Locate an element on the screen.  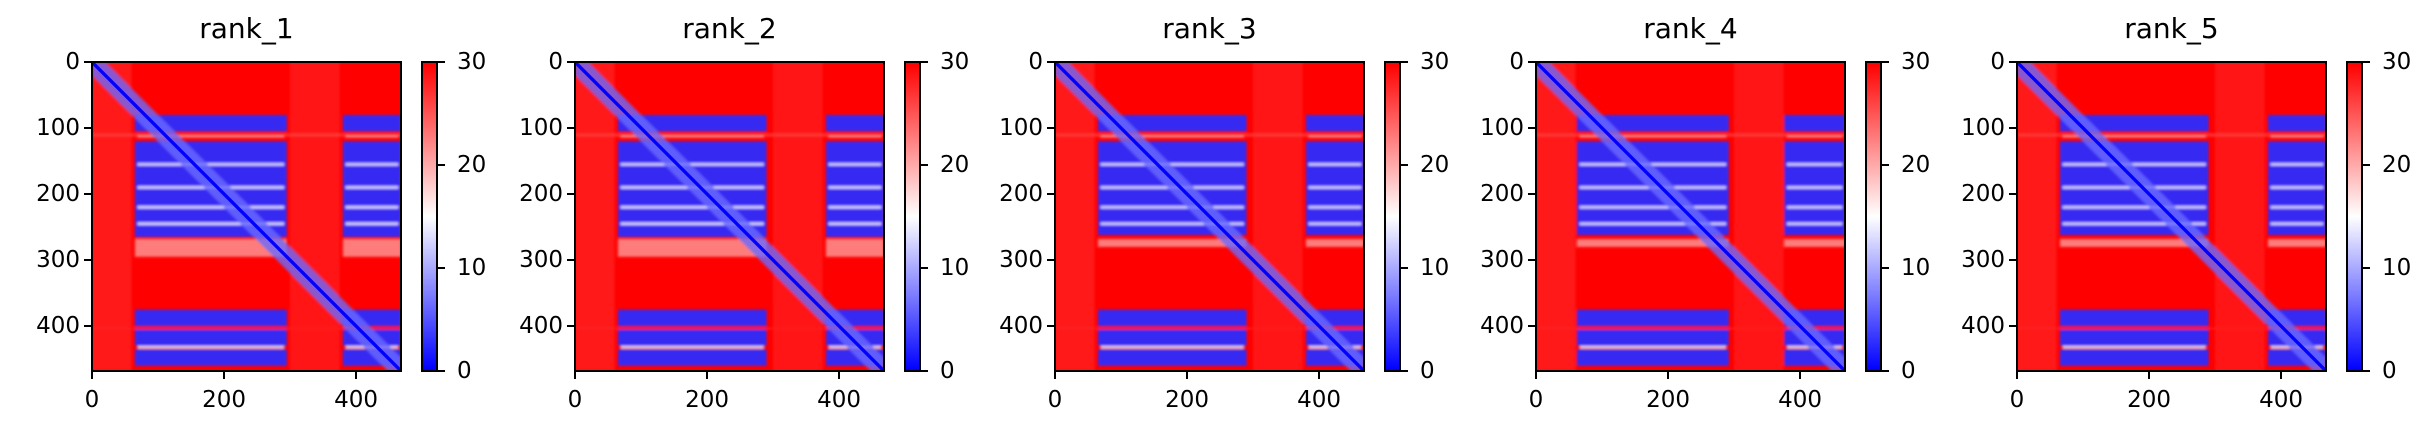
panel-title: rank_3 is located at coordinates (1209, 28).